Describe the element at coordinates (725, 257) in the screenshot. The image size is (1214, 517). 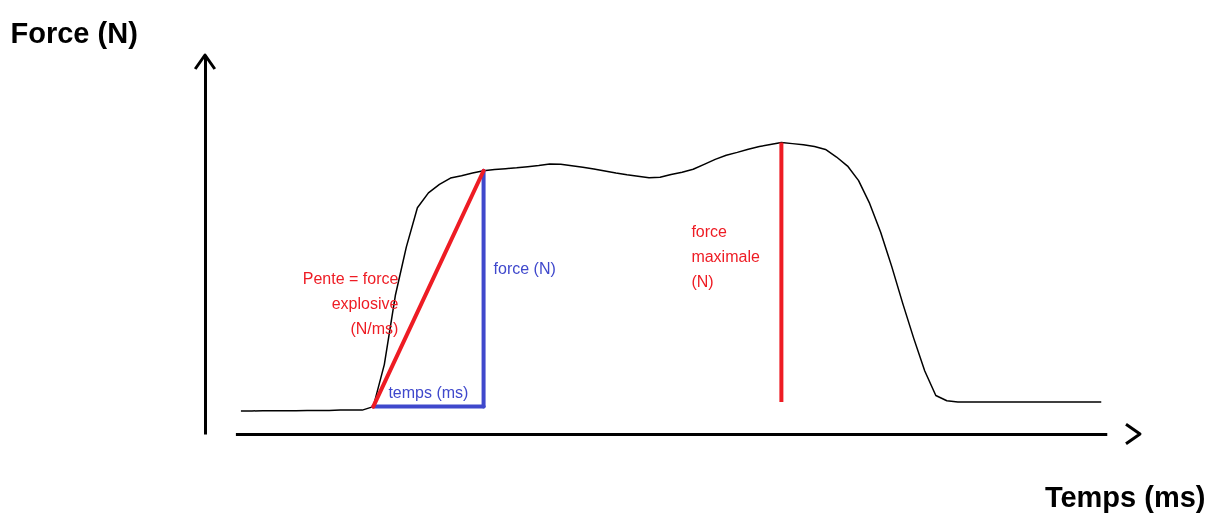
I see `annotation: force maximale (N)` at that location.